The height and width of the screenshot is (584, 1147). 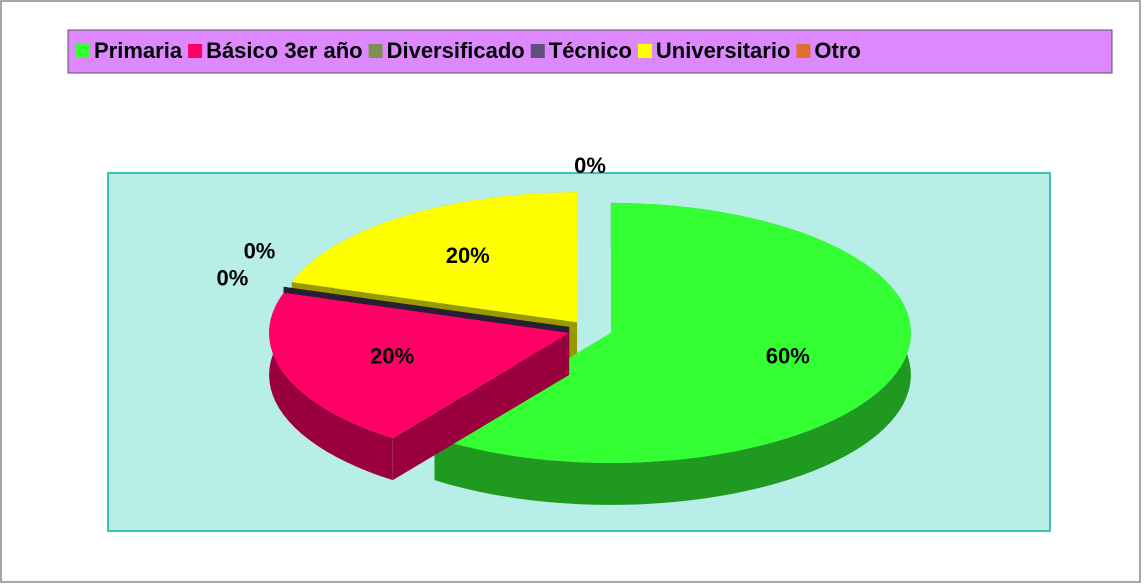 I want to click on legend-box, so click(x=590, y=51).